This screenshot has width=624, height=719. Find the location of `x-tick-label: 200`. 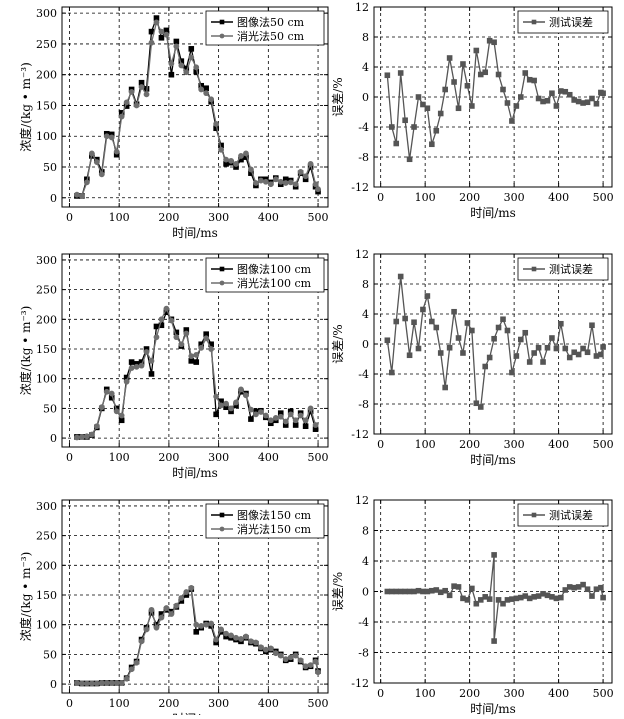

x-tick-label: 200 is located at coordinates (469, 693).